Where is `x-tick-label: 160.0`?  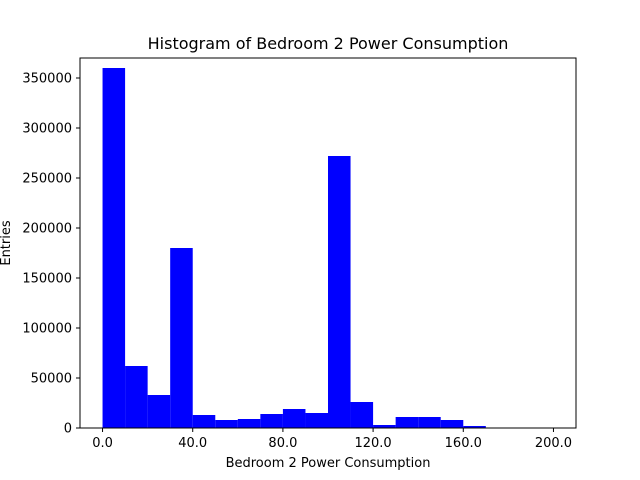 x-tick-label: 160.0 is located at coordinates (463, 443).